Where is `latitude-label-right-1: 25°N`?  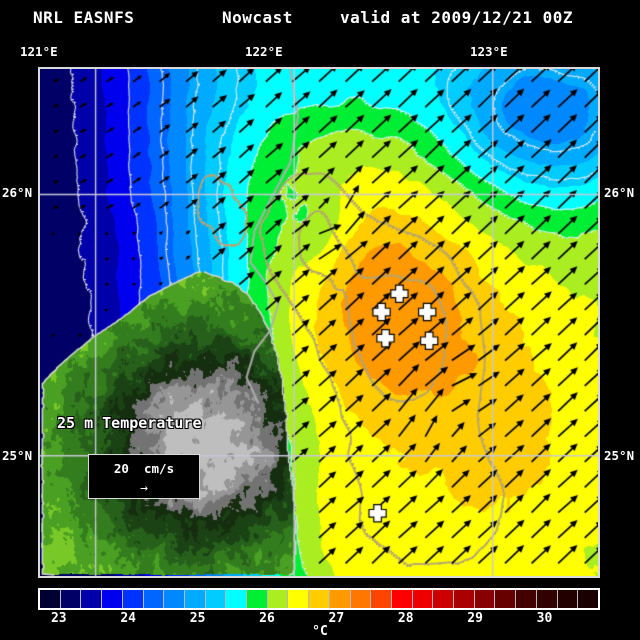 latitude-label-right-1: 25°N is located at coordinates (619, 455).